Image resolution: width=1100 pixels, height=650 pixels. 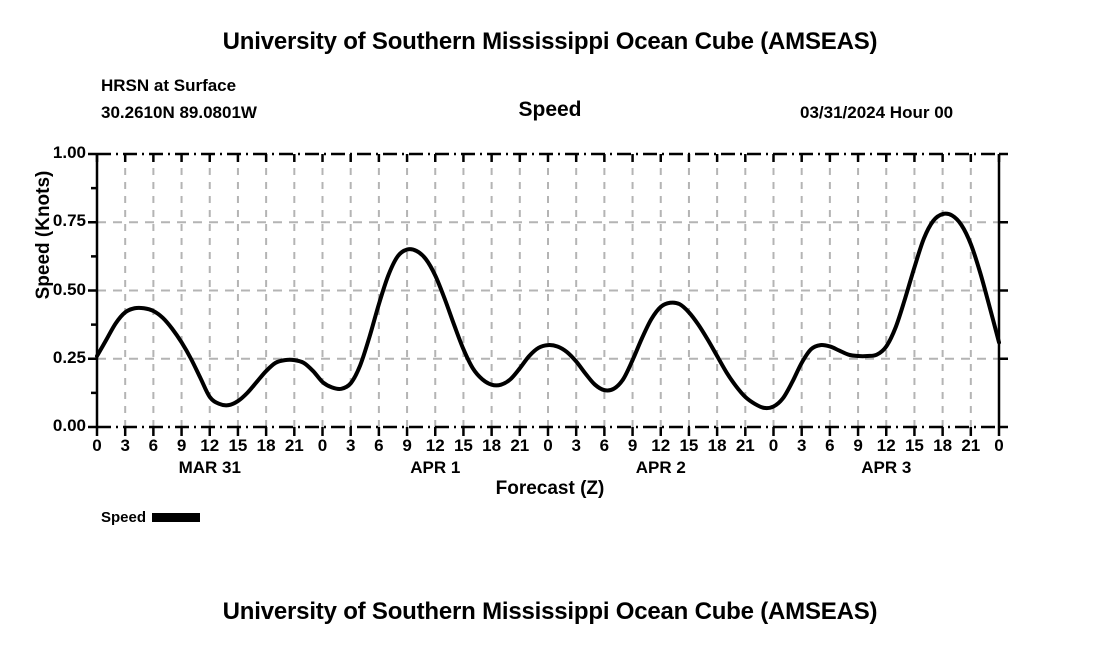 What do you see at coordinates (69, 152) in the screenshot?
I see `y-tick-label: 1.00` at bounding box center [69, 152].